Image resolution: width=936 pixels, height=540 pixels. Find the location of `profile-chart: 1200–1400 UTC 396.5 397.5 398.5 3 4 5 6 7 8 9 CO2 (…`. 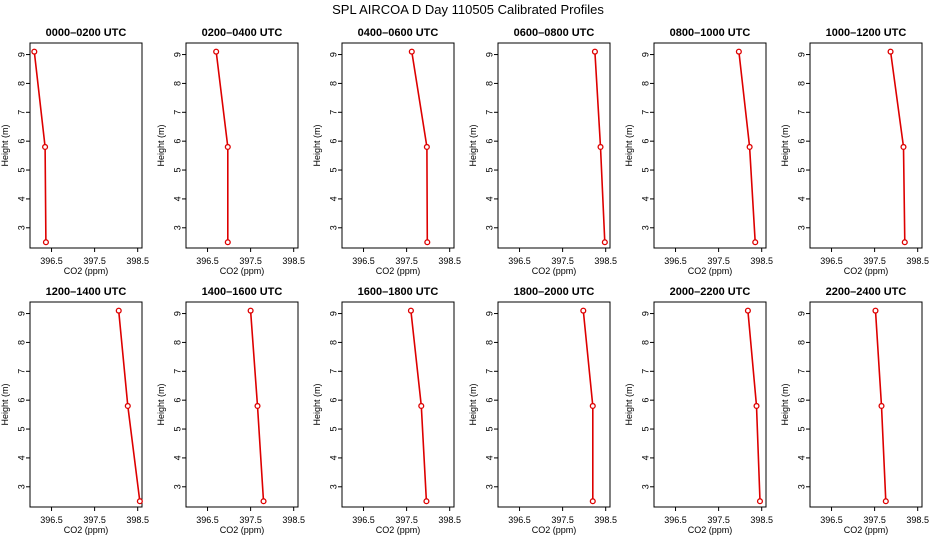

profile-chart: 1200–1400 UTC 396.5 397.5 398.5 3 4 5 6 7 8 9 CO2 (… is located at coordinates (74, 410).